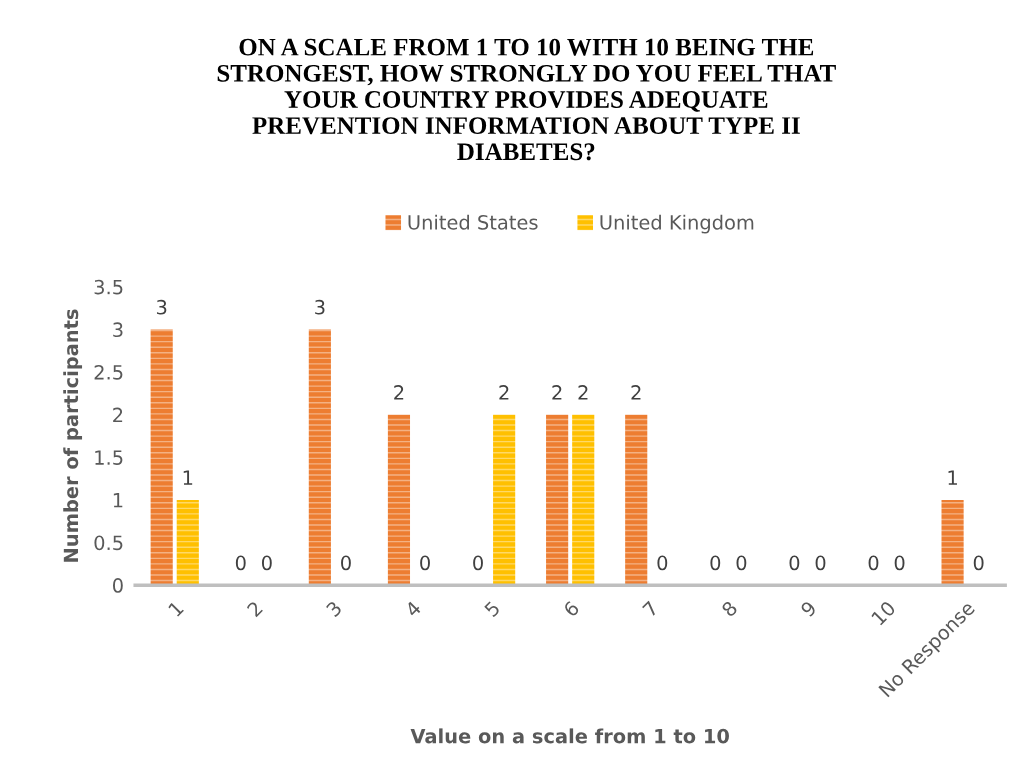 Image resolution: width=1032 pixels, height=773 pixels. Describe the element at coordinates (650, 609) in the screenshot. I see `x-tick-label: 7` at that location.